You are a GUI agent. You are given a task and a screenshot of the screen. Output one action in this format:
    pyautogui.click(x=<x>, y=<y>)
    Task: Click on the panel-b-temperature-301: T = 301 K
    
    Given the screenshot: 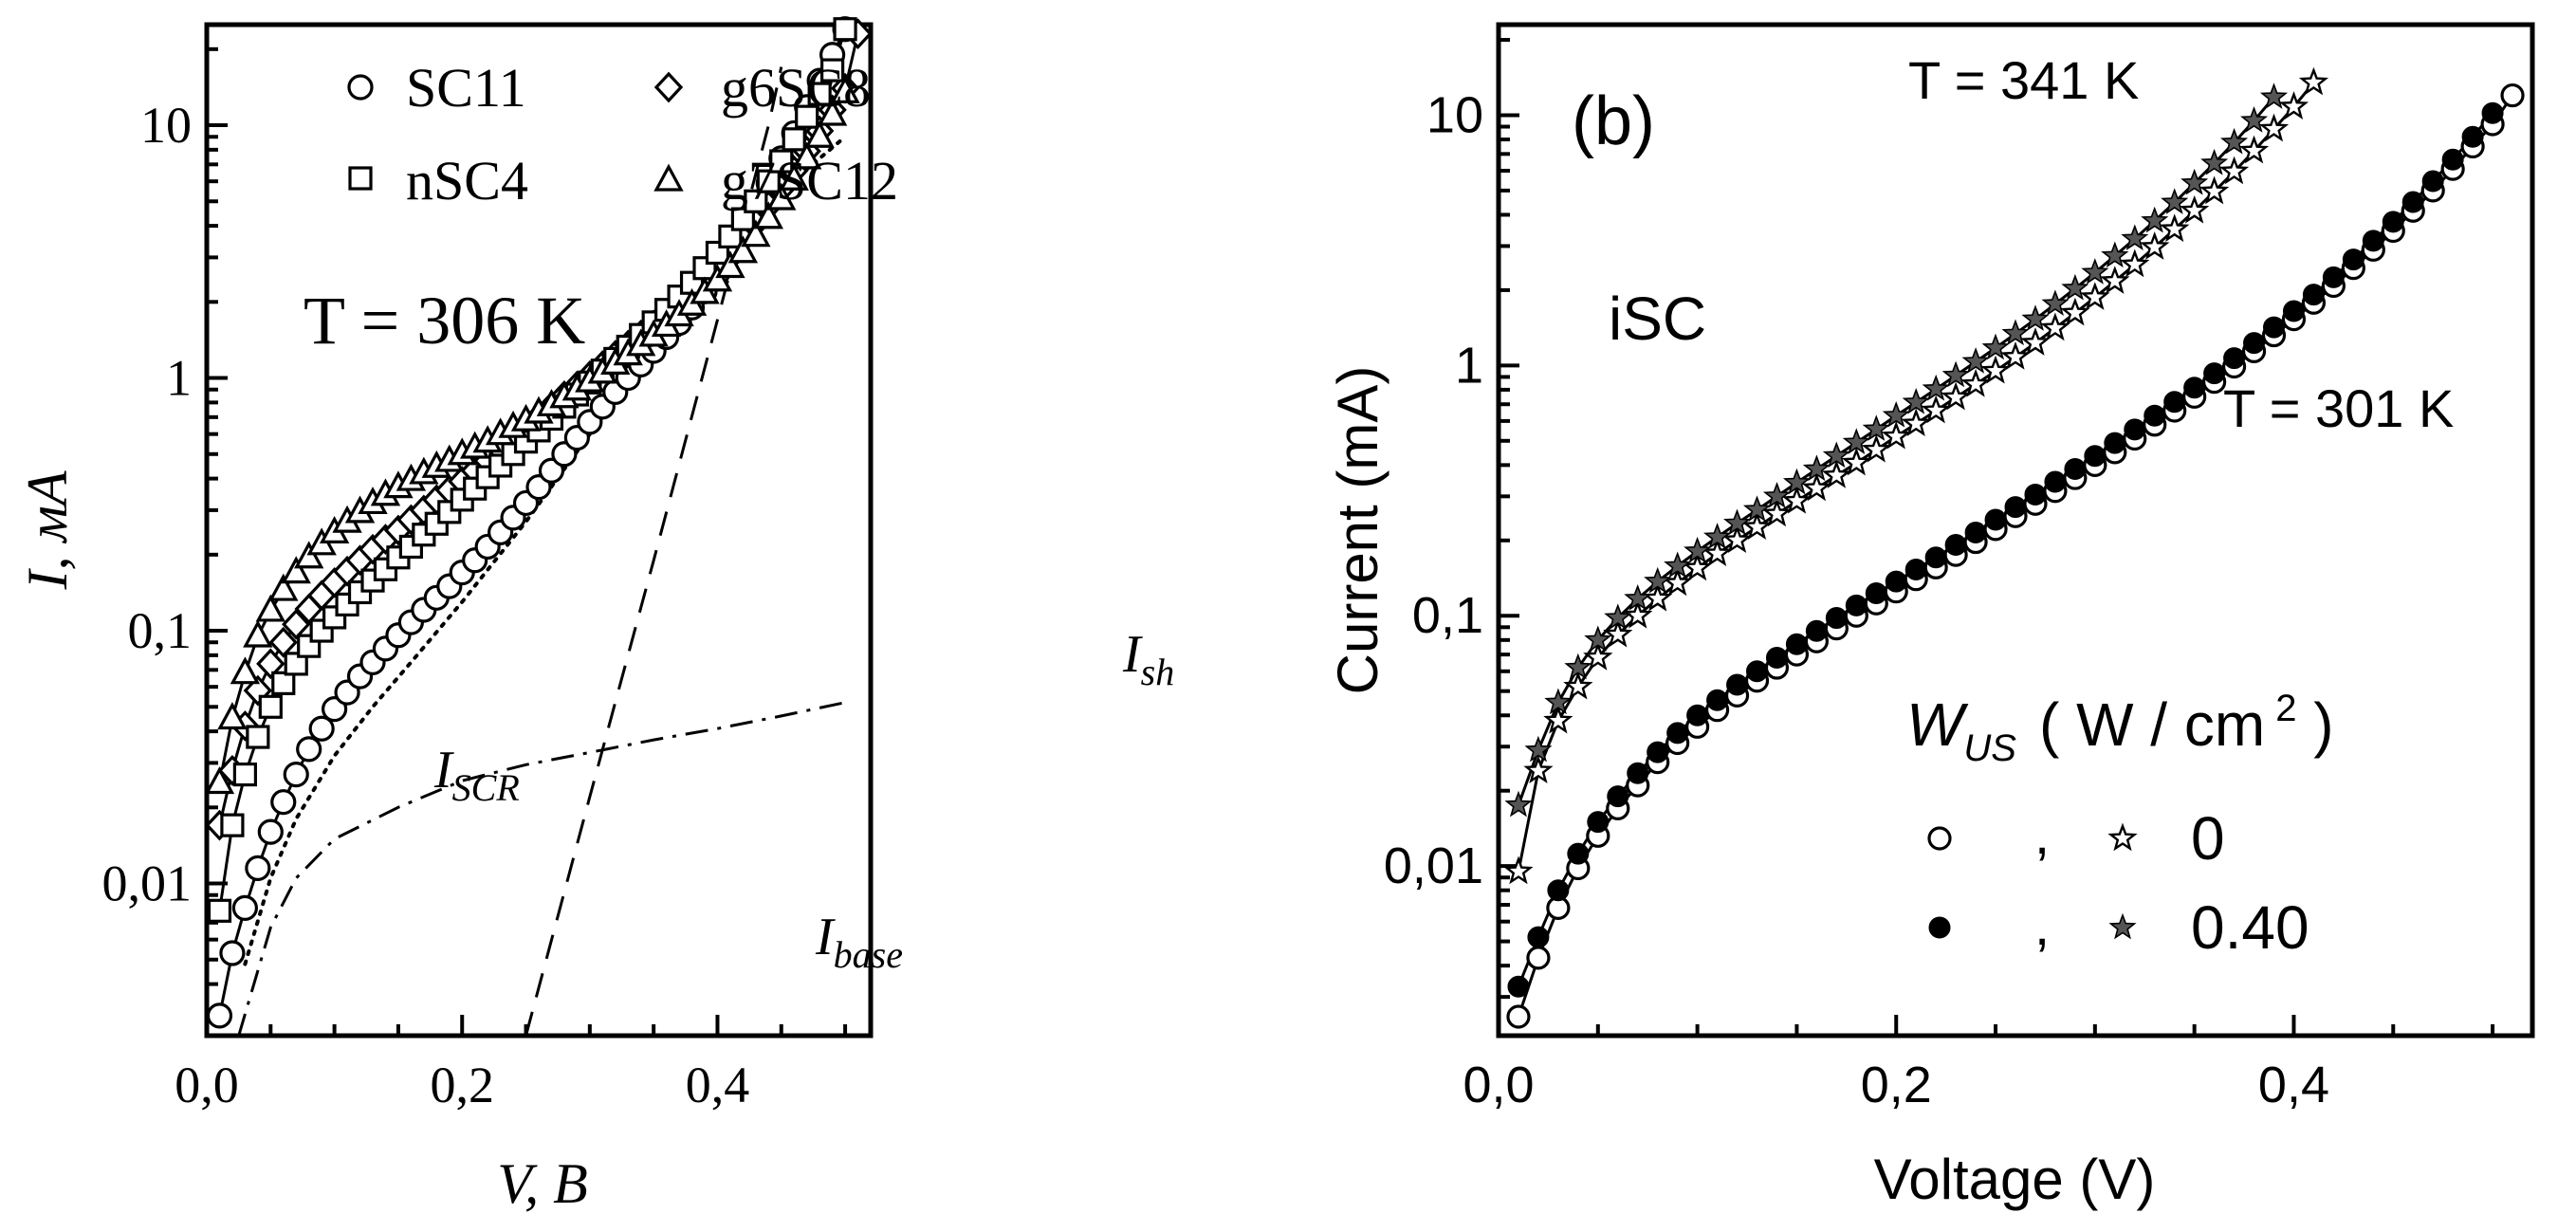 What is the action you would take?
    pyautogui.click(x=2338, y=408)
    